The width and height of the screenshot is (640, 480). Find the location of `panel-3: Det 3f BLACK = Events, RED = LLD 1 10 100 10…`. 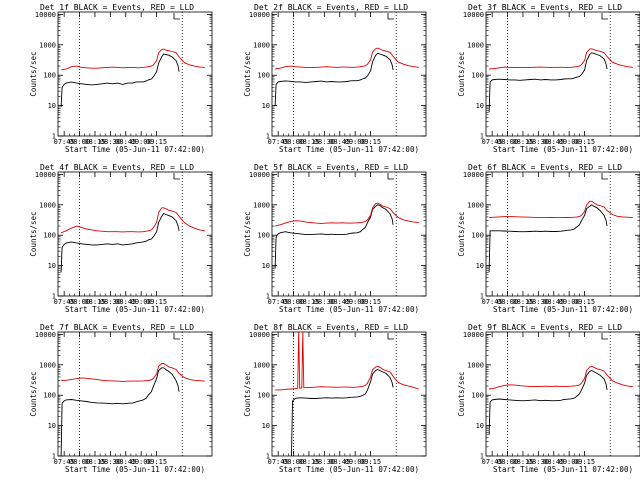

panel-3: Det 3f BLACK = Events, RED = LLD 1 10 100 10… is located at coordinates (548, 78).